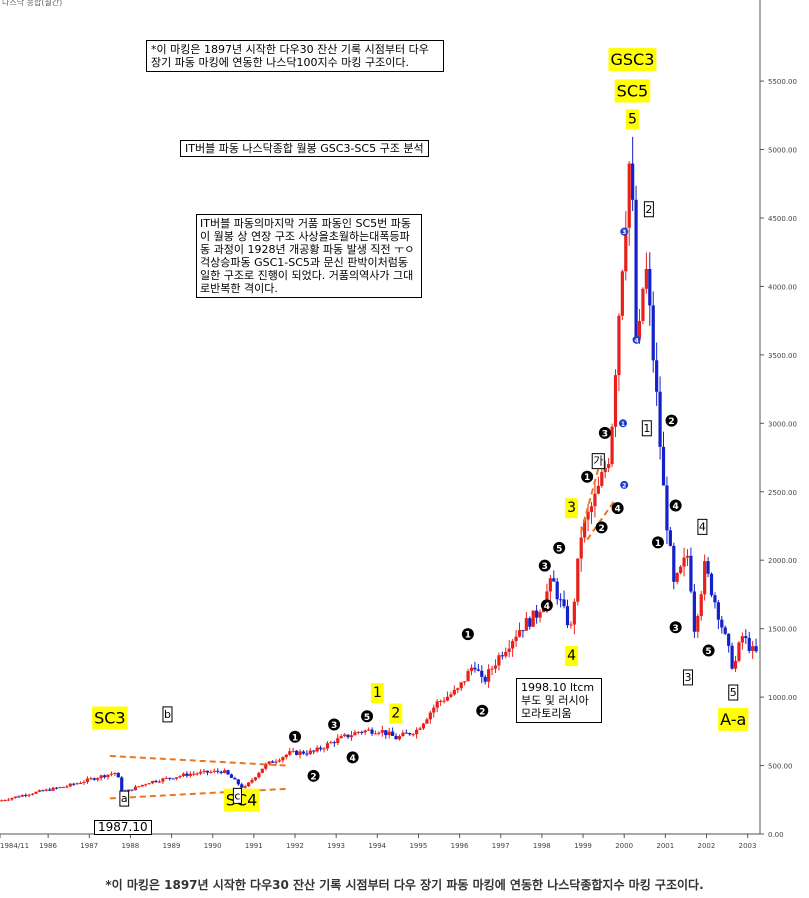  What do you see at coordinates (782, 356) in the screenshot?
I see `y-tick-label: 3500.00` at bounding box center [782, 356].